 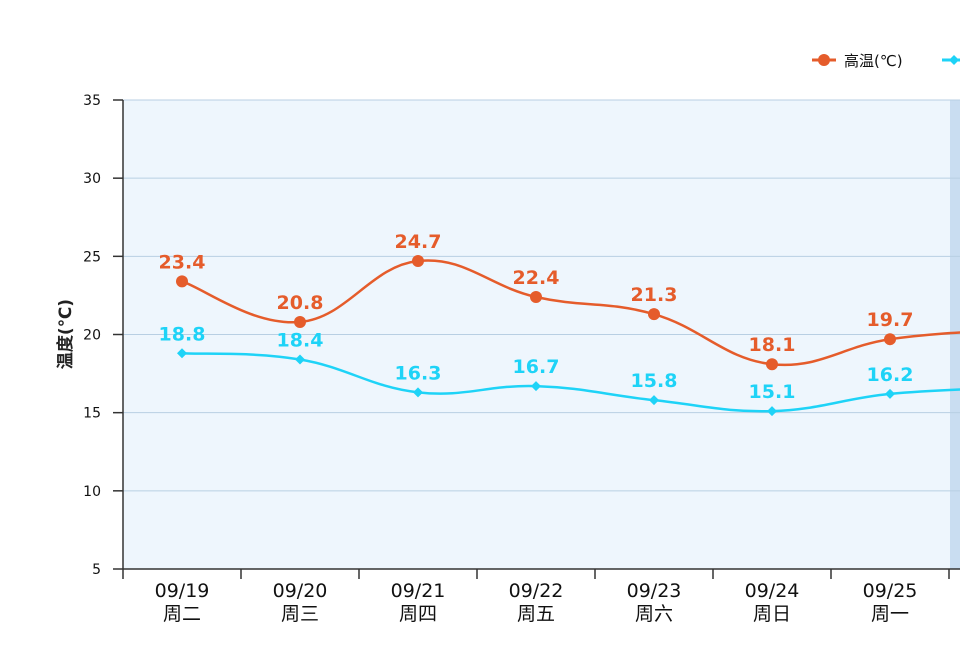 What do you see at coordinates (890, 614) in the screenshot?
I see `x-tick-day: 周一` at bounding box center [890, 614].